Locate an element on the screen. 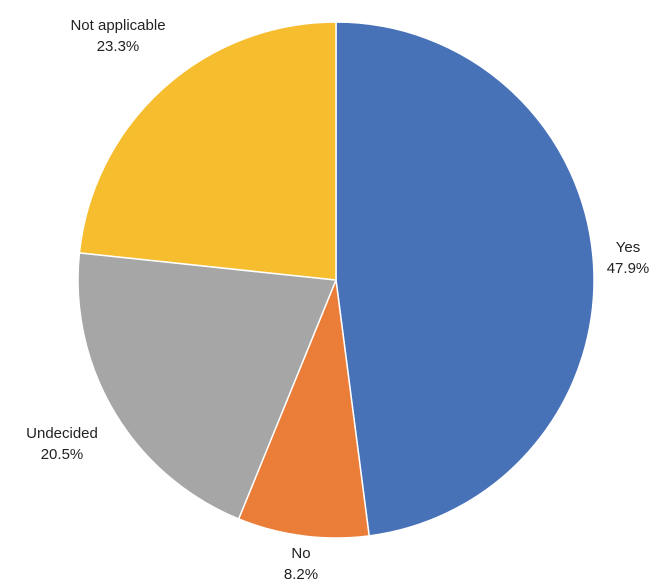  slice-value-no: 8.2% is located at coordinates (301, 574).